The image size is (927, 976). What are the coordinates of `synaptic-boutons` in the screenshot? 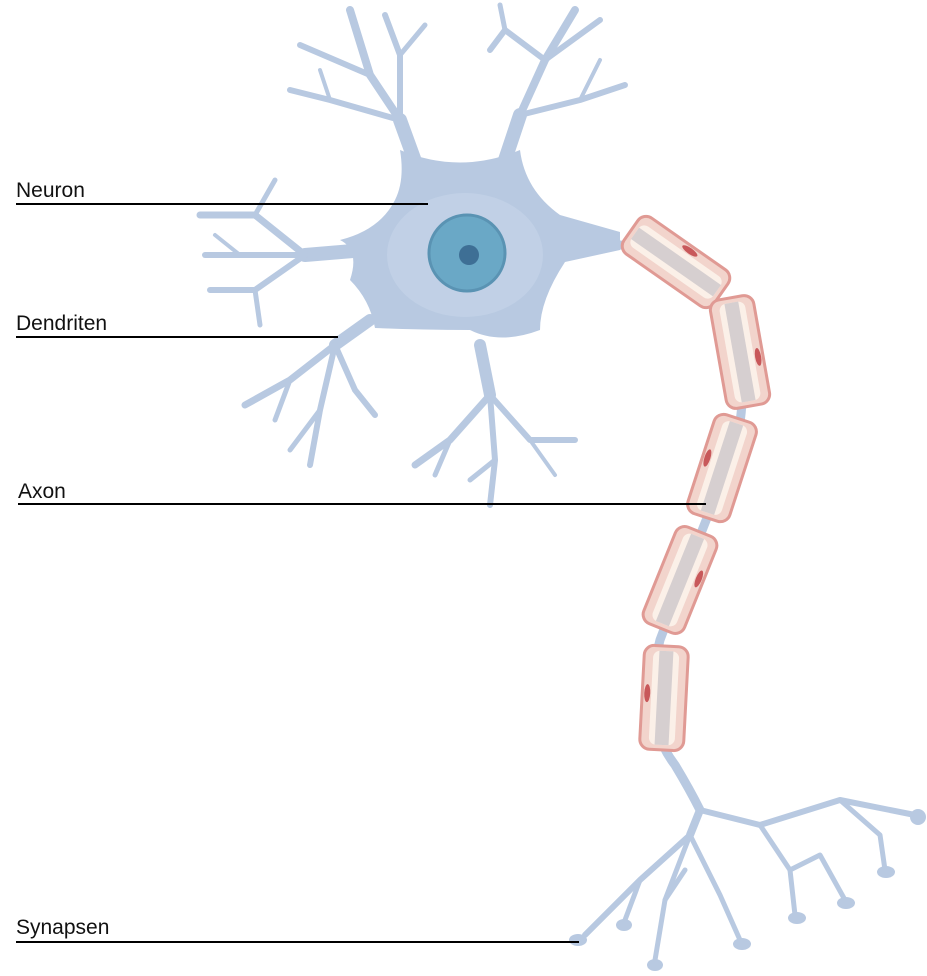 It's located at (747, 890).